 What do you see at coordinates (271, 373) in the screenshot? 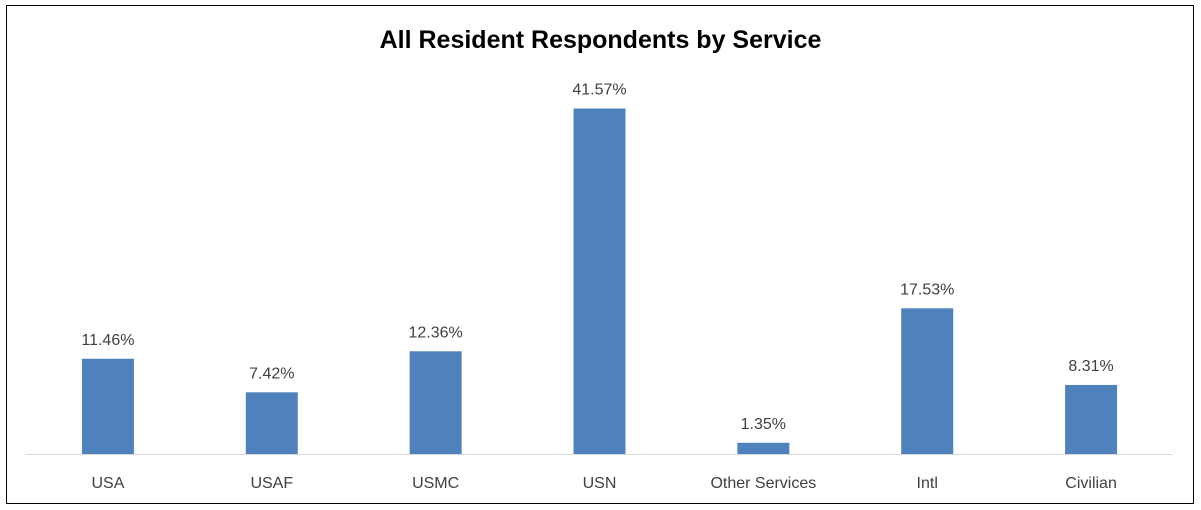
I see `data-label-usaf: 7.42%` at bounding box center [271, 373].